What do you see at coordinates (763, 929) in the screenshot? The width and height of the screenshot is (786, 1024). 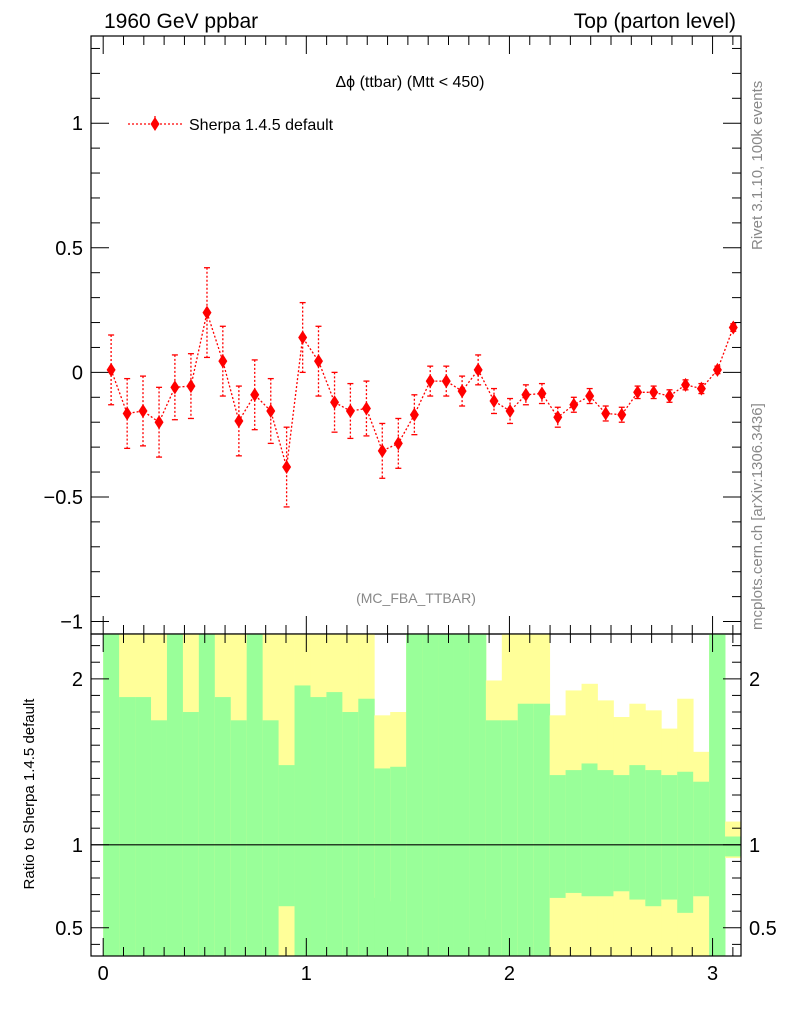 I see `ratio-y-tick-label-right: 0.5` at bounding box center [763, 929].